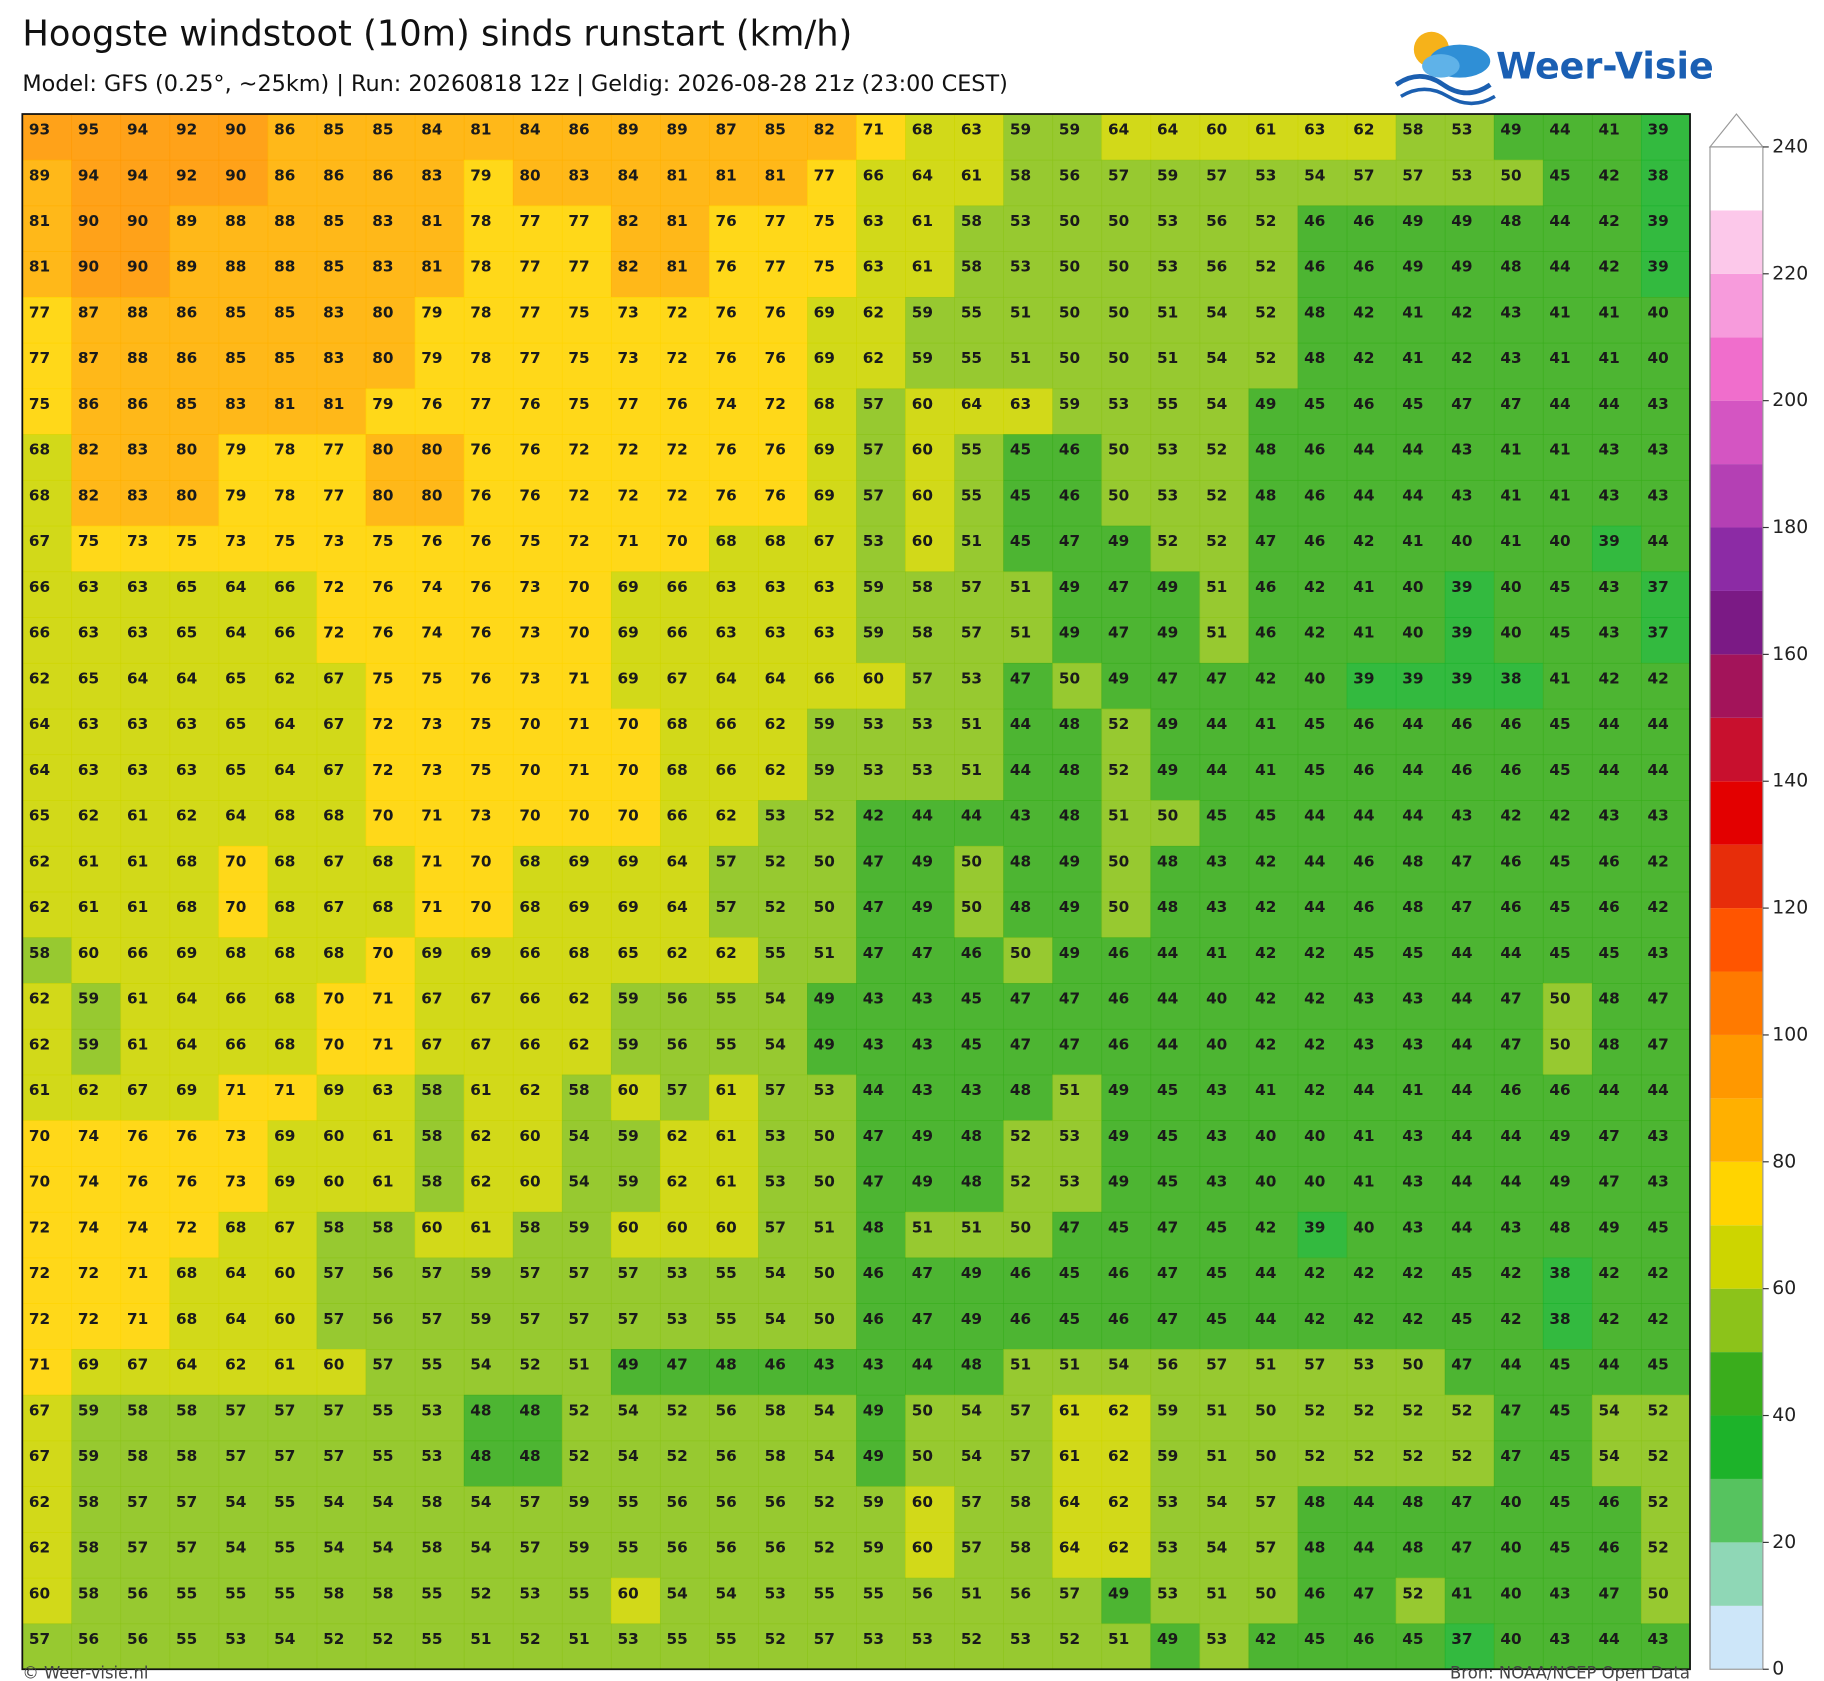  Describe the element at coordinates (824, 450) in the screenshot. I see `wind-value: 69` at that location.